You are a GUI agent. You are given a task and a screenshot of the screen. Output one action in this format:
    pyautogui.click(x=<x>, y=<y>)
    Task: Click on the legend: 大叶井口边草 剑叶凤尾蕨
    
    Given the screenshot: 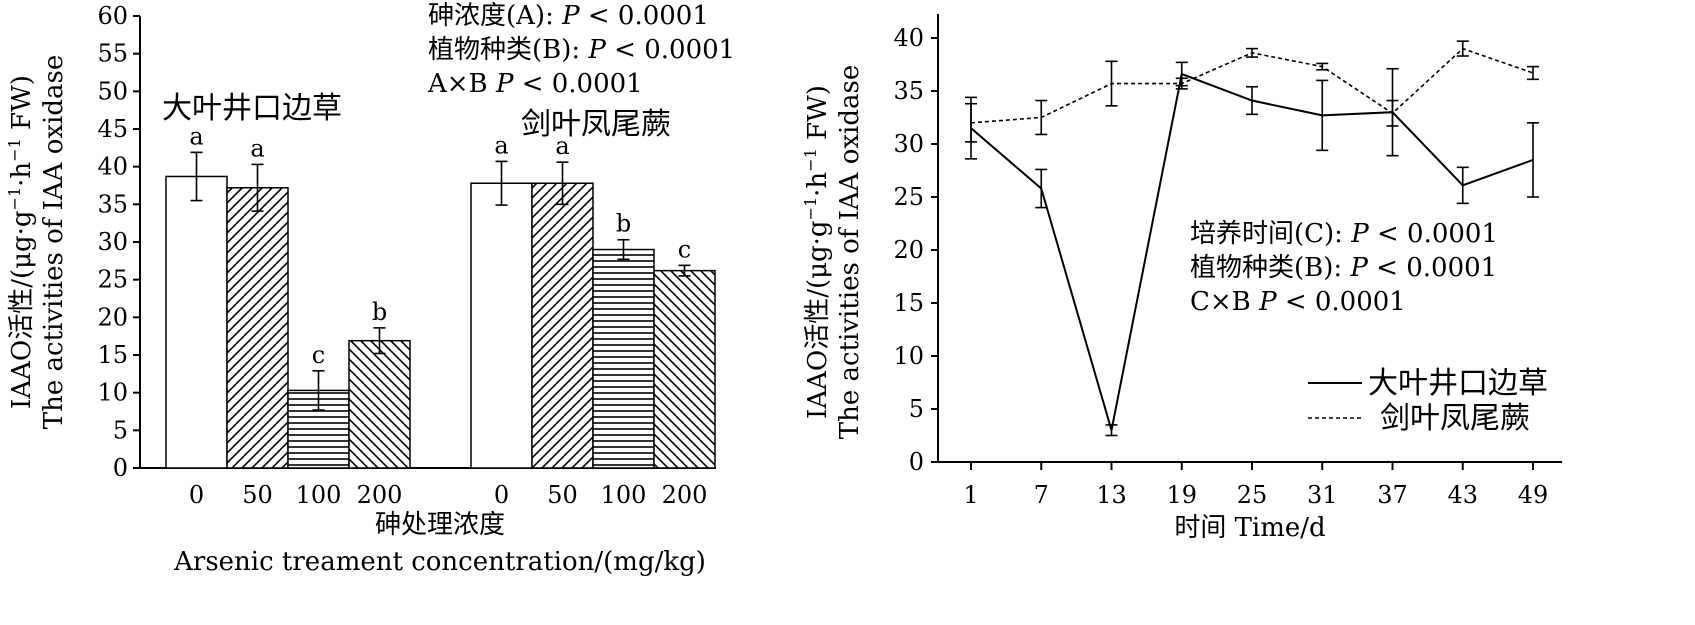 What is the action you would take?
    pyautogui.click(x=1428, y=401)
    